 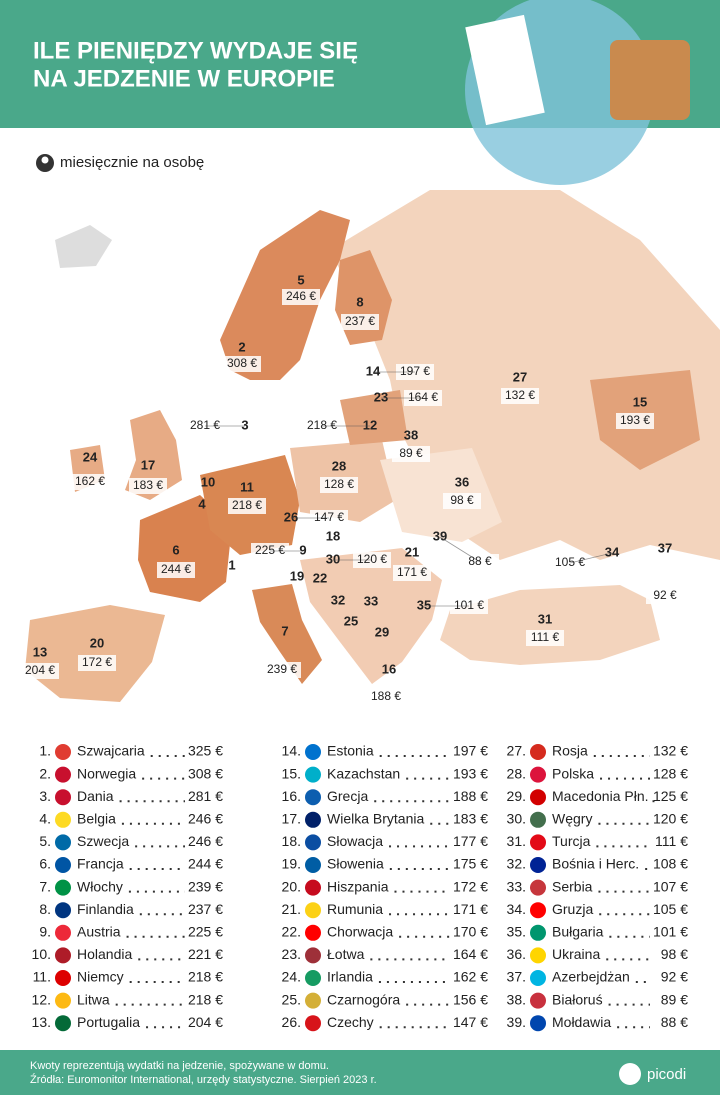 I want to click on value: 92 €, so click(x=674, y=977).